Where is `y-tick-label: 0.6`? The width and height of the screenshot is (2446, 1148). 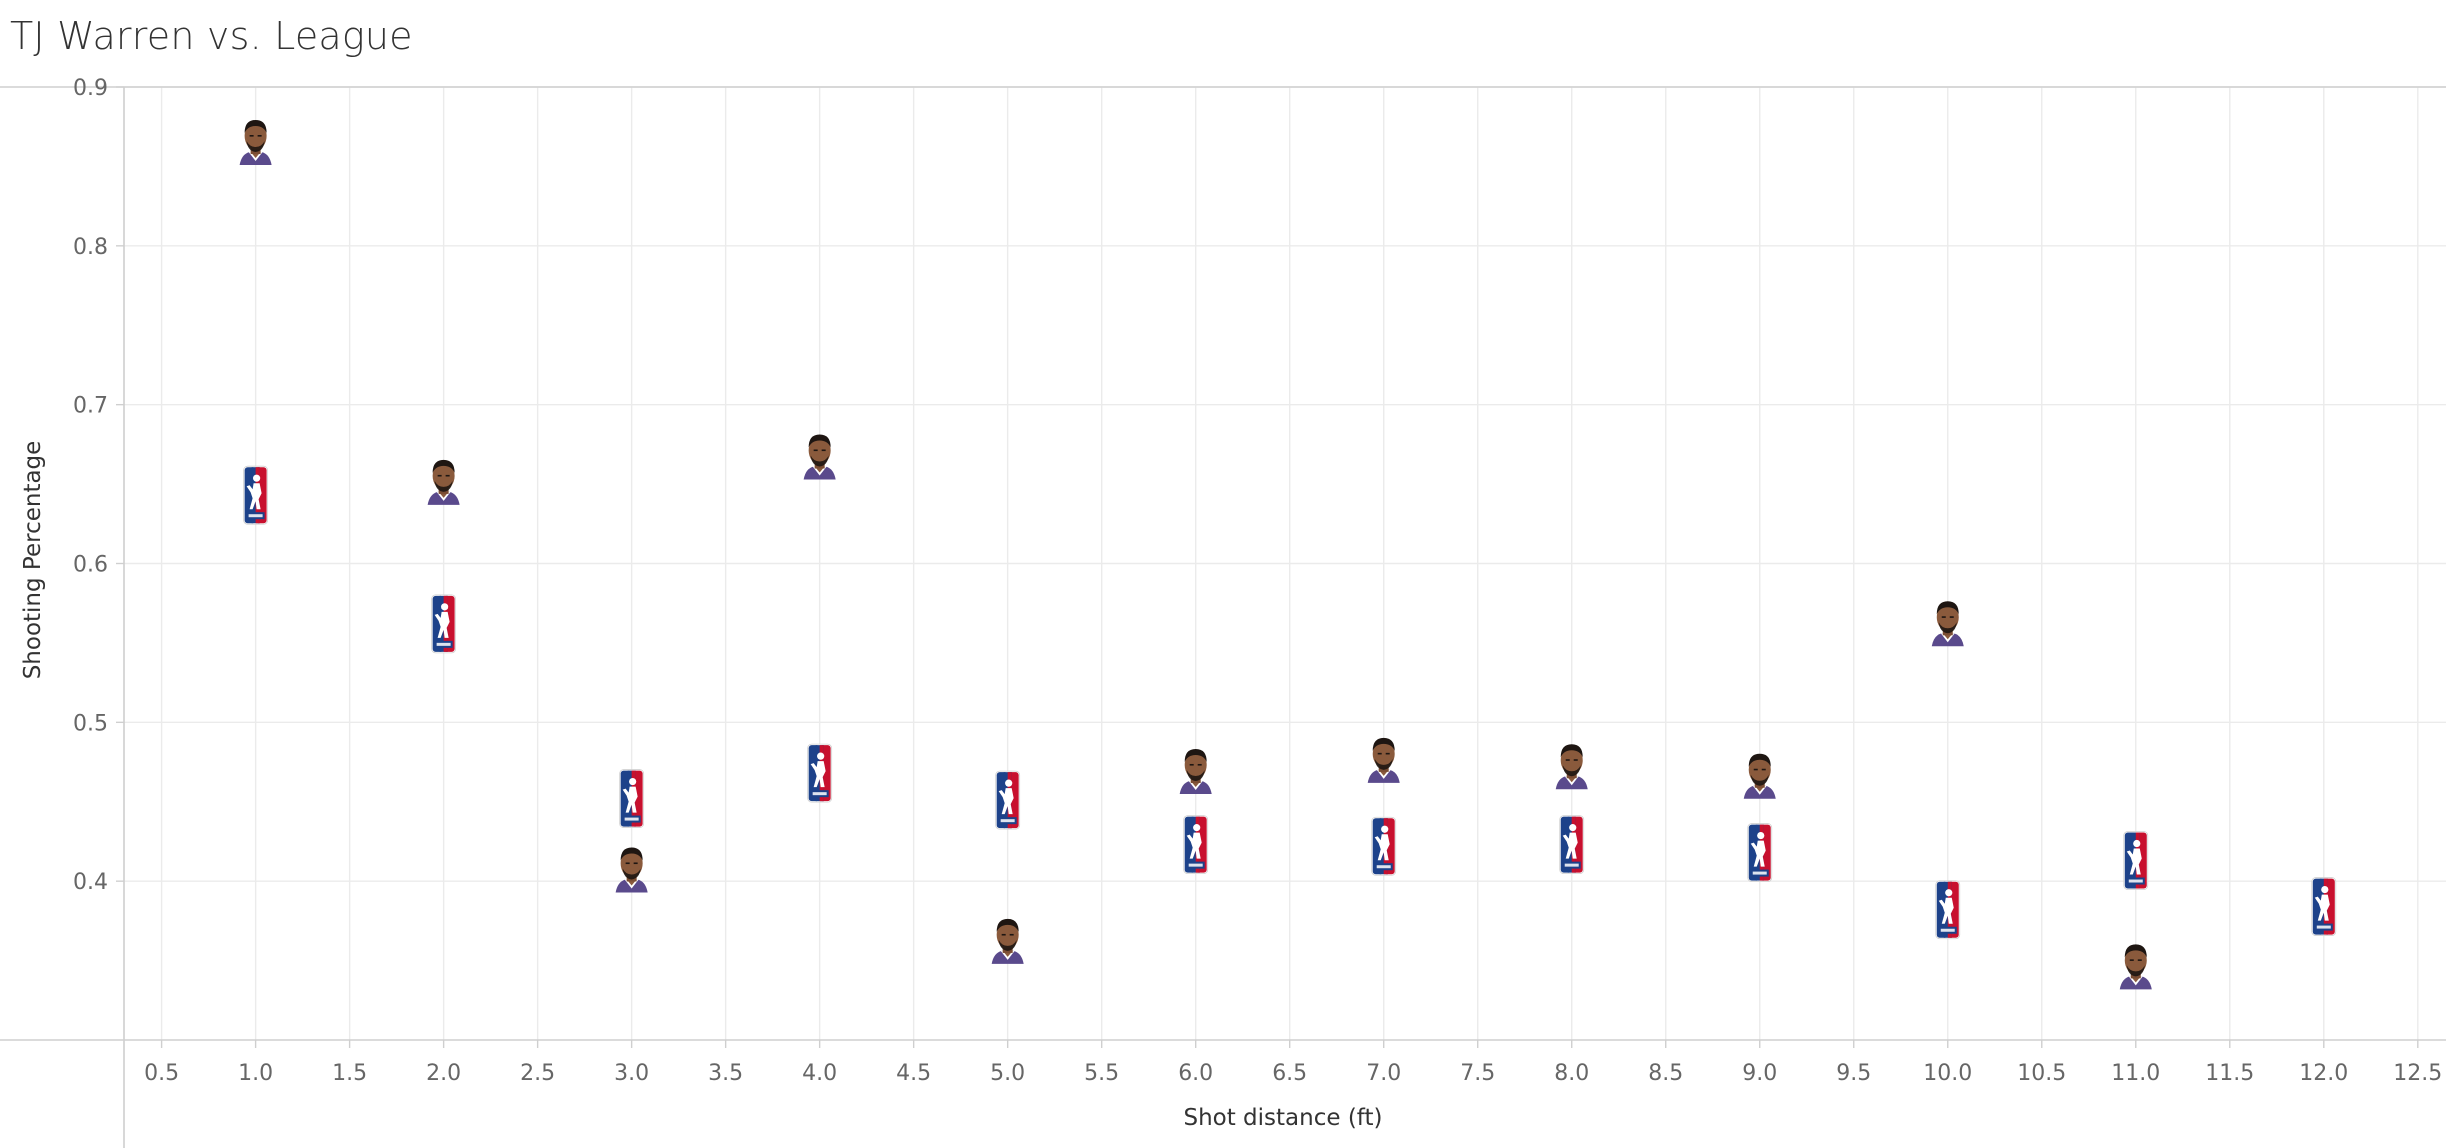 y-tick-label: 0.6 is located at coordinates (90, 565).